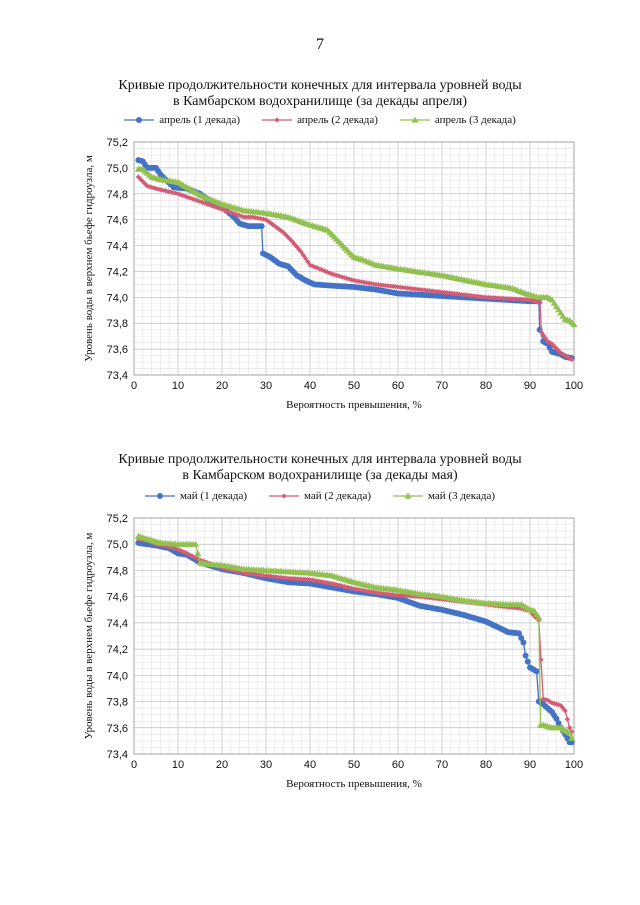 This screenshot has width=640, height=905. Describe the element at coordinates (320, 44) in the screenshot. I see `page-number: 7` at that location.